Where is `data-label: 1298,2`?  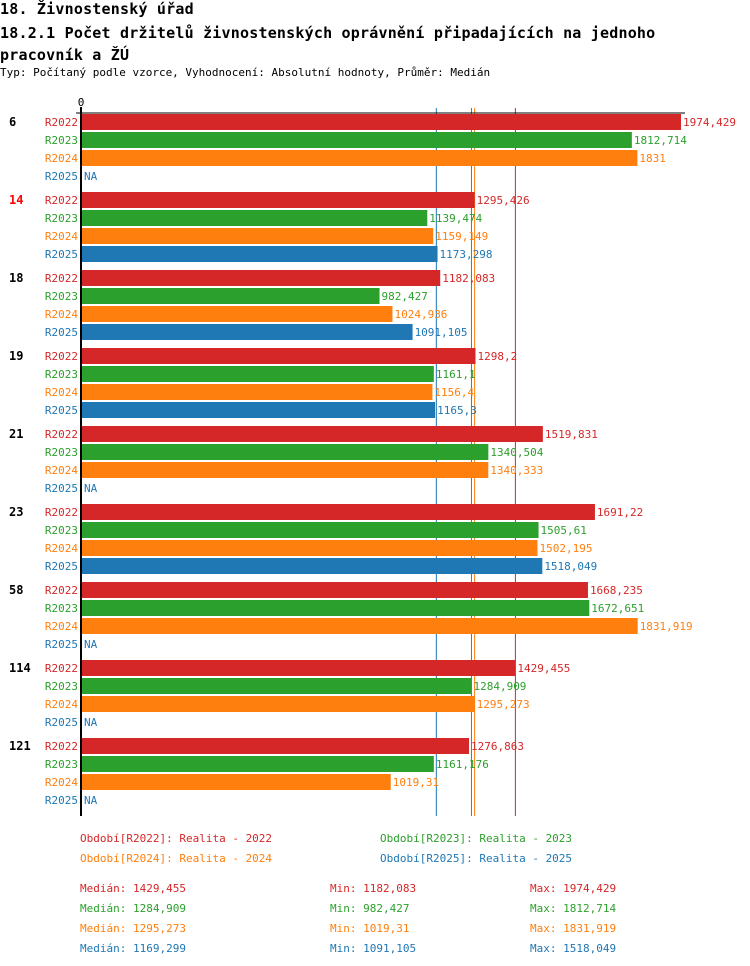 data-label: 1298,2 is located at coordinates (498, 356).